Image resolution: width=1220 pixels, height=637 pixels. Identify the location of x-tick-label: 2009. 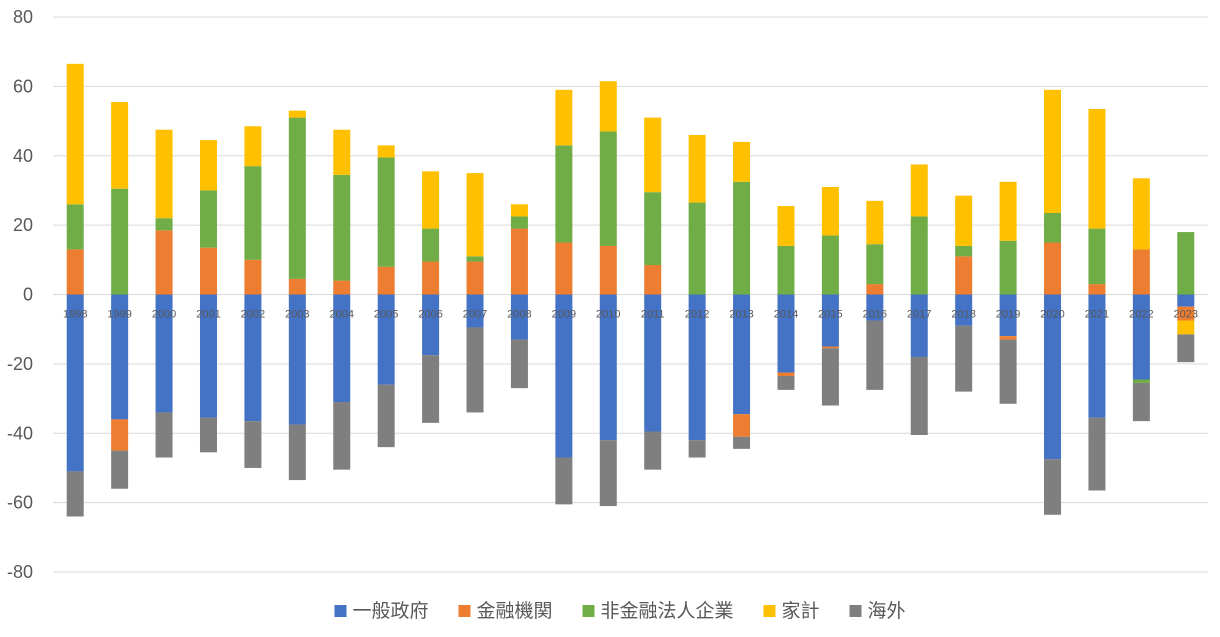
(564, 315).